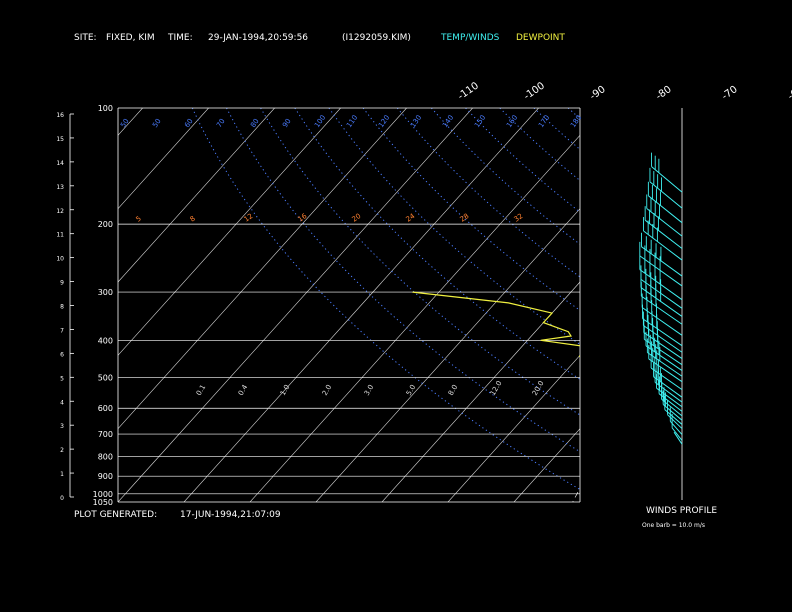 The height and width of the screenshot is (612, 792). Describe the element at coordinates (62, 354) in the screenshot. I see `height-tick-label: 6` at that location.